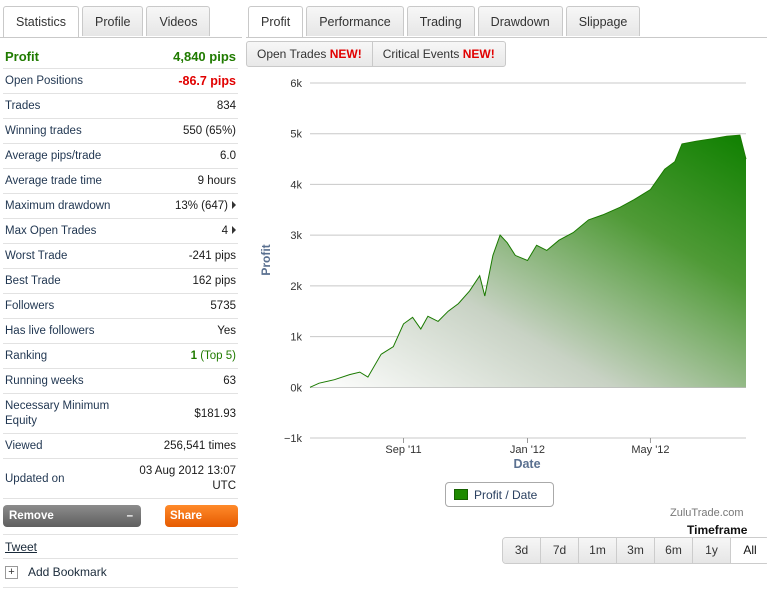 This screenshot has width=767, height=600. Describe the element at coordinates (560, 550) in the screenshot. I see `timeframe-7d: 7d` at that location.